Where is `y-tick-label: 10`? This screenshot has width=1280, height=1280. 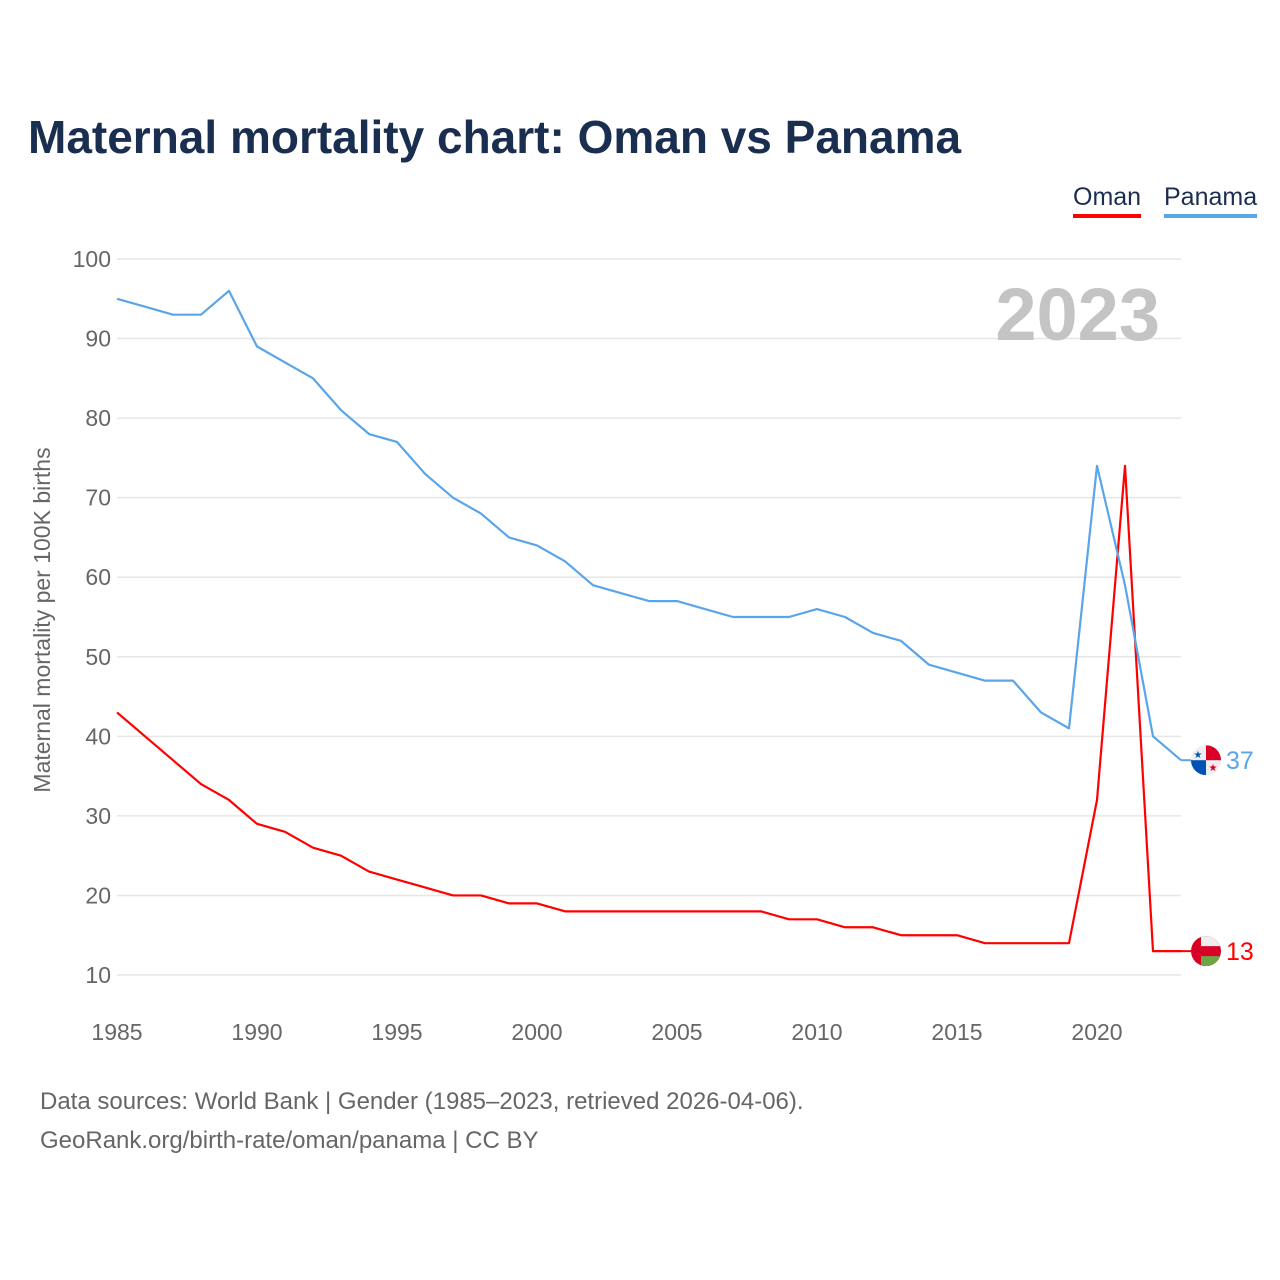 y-tick-label: 10 is located at coordinates (98, 975).